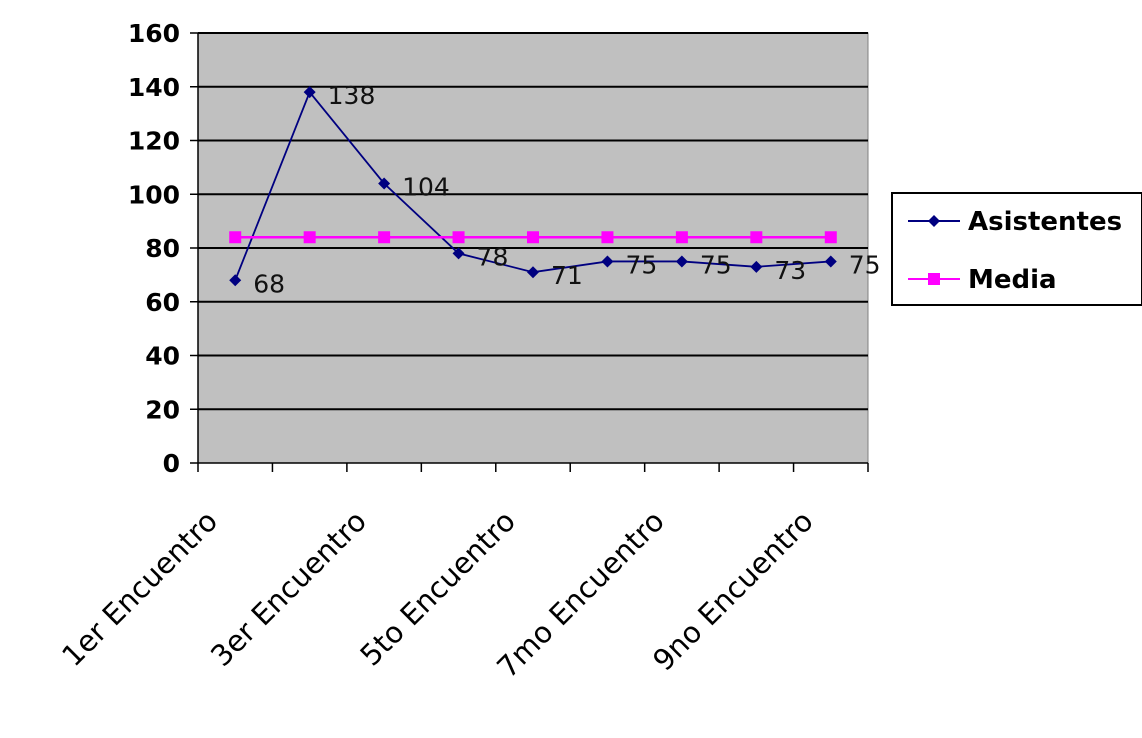 Image resolution: width=1142 pixels, height=738 pixels. What do you see at coordinates (934, 221) in the screenshot?
I see `legend-marker-asistentes` at bounding box center [934, 221].